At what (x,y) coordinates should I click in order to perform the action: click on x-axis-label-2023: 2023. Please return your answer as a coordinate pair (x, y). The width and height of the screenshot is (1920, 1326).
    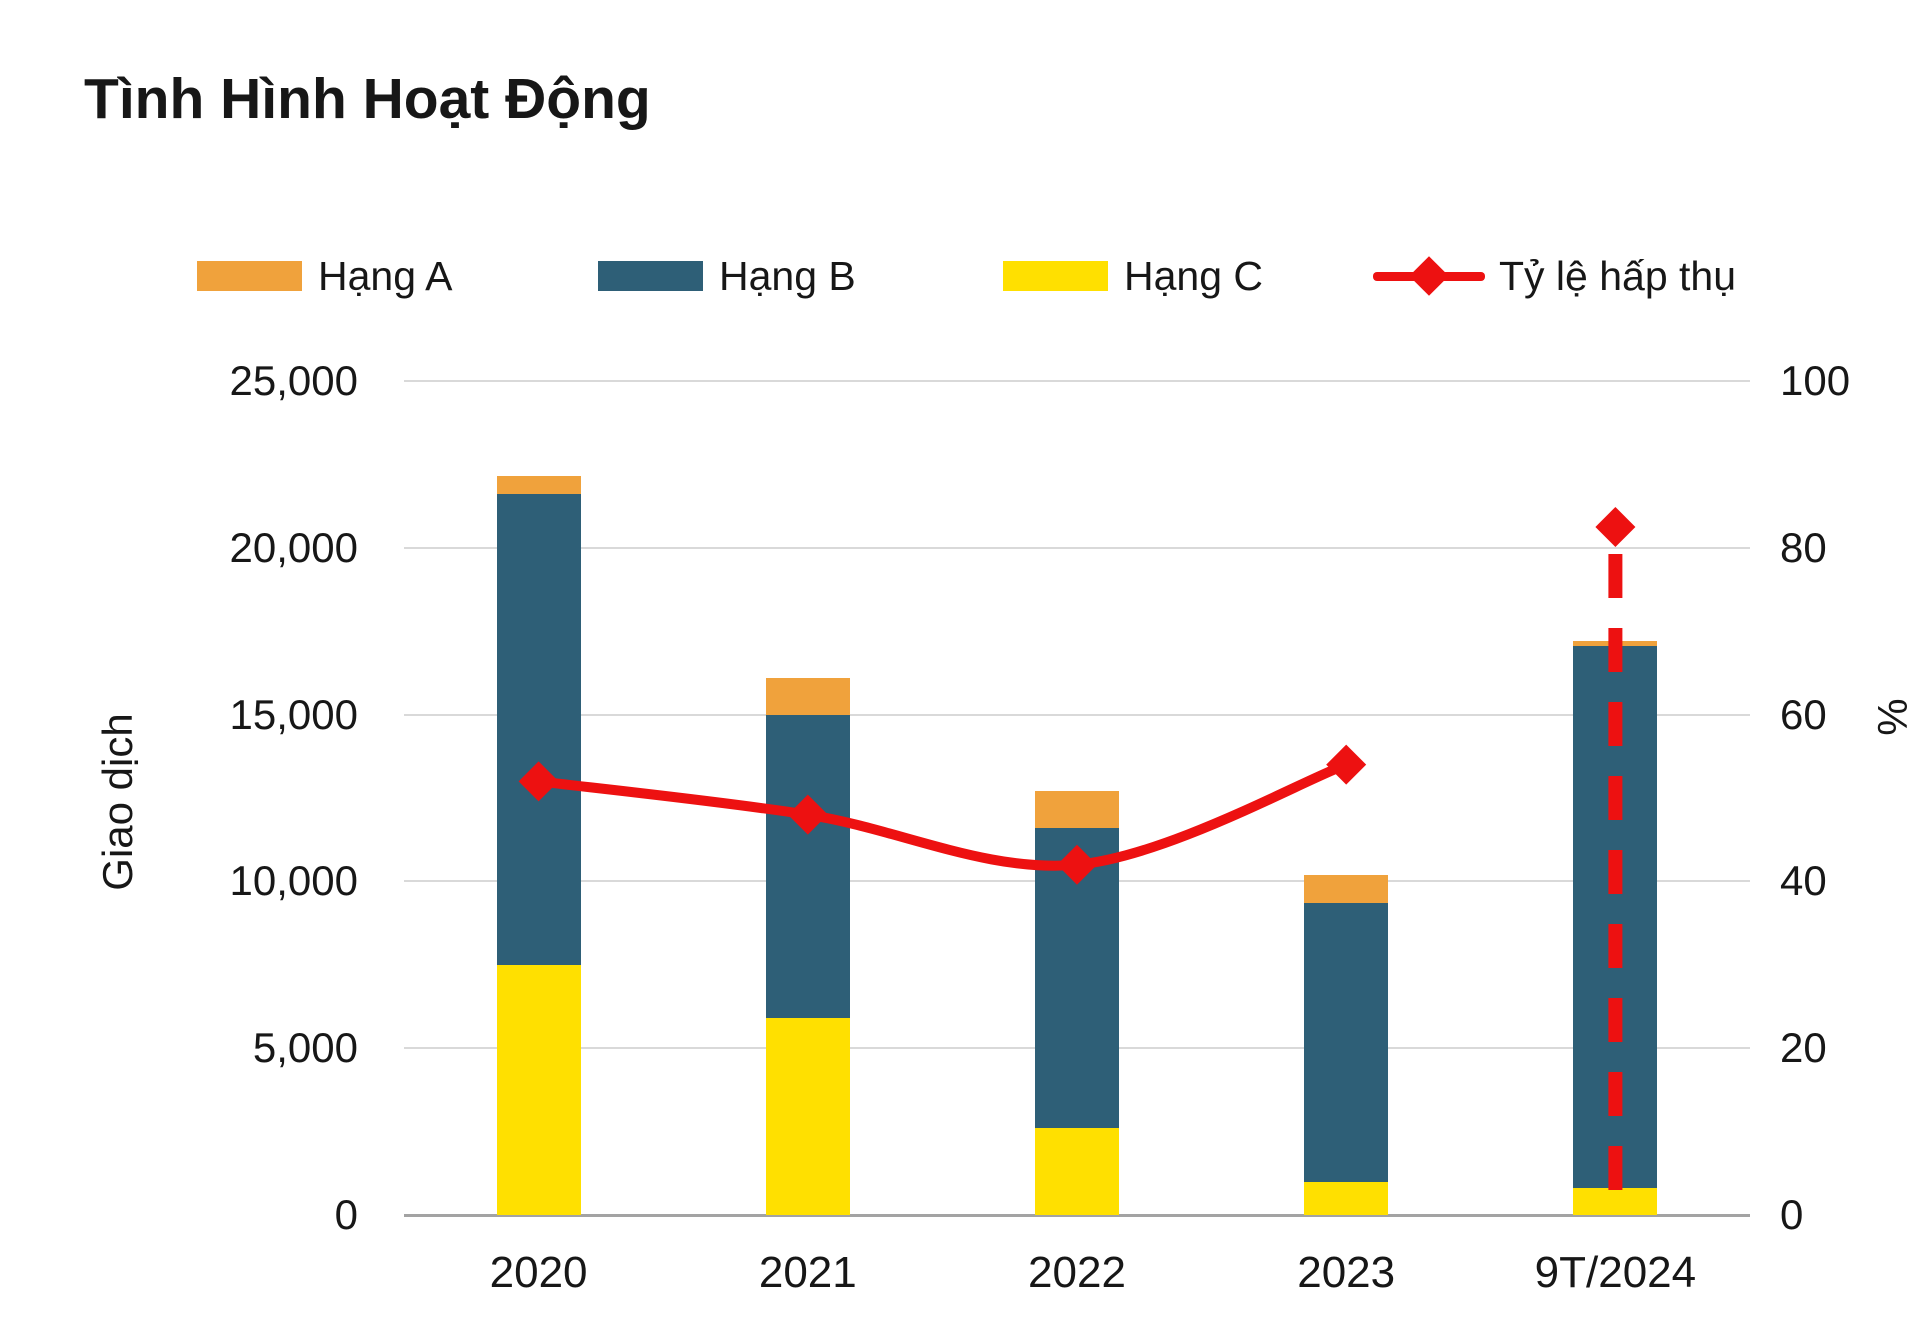
    Looking at the image, I should click on (1346, 1272).